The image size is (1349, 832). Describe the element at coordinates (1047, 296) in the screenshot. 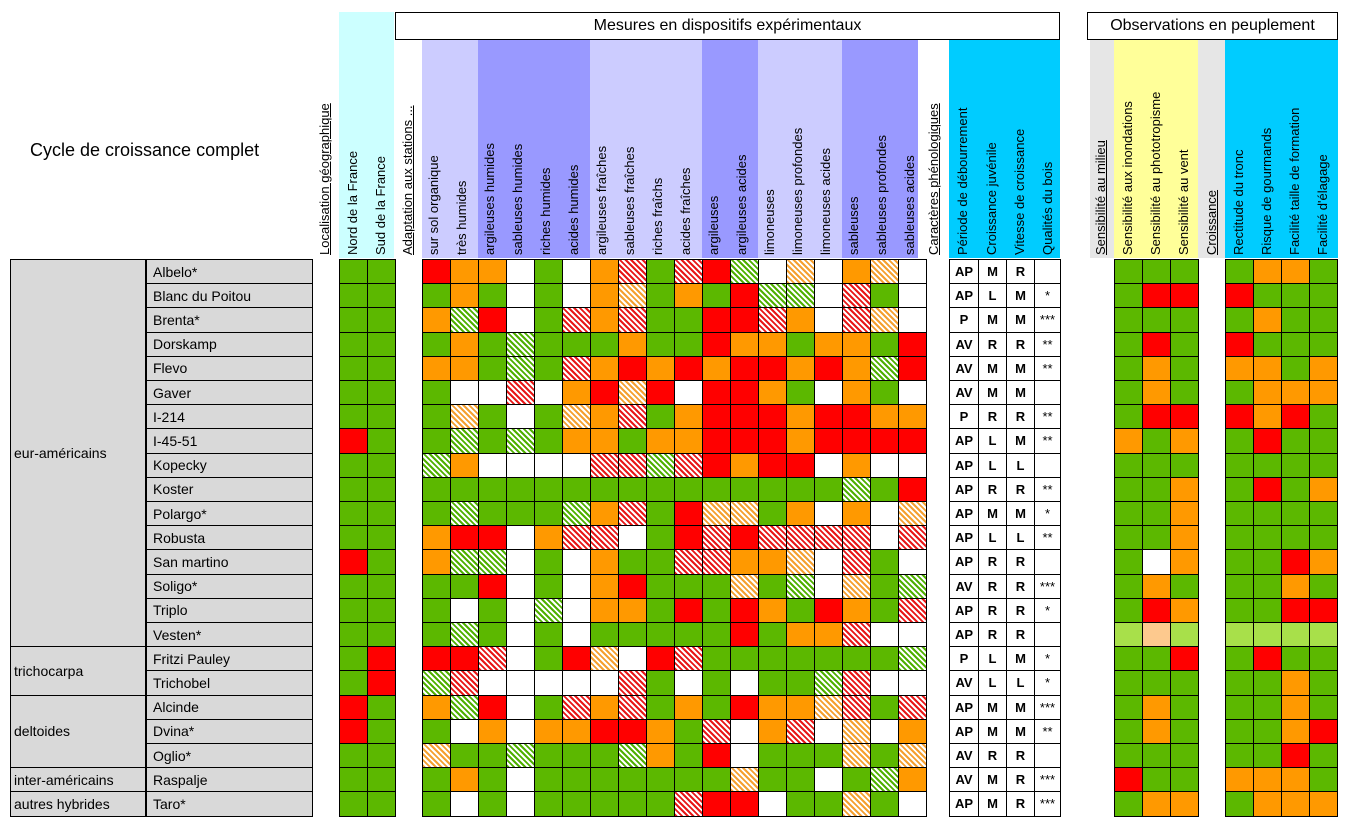

I see `pheno-cell: *` at that location.